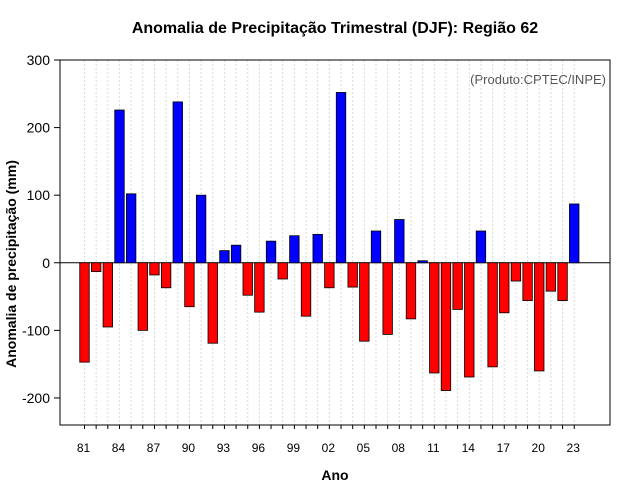 This screenshot has width=640, height=500. Describe the element at coordinates (335, 475) in the screenshot. I see `x-axis-label: Ano` at that location.